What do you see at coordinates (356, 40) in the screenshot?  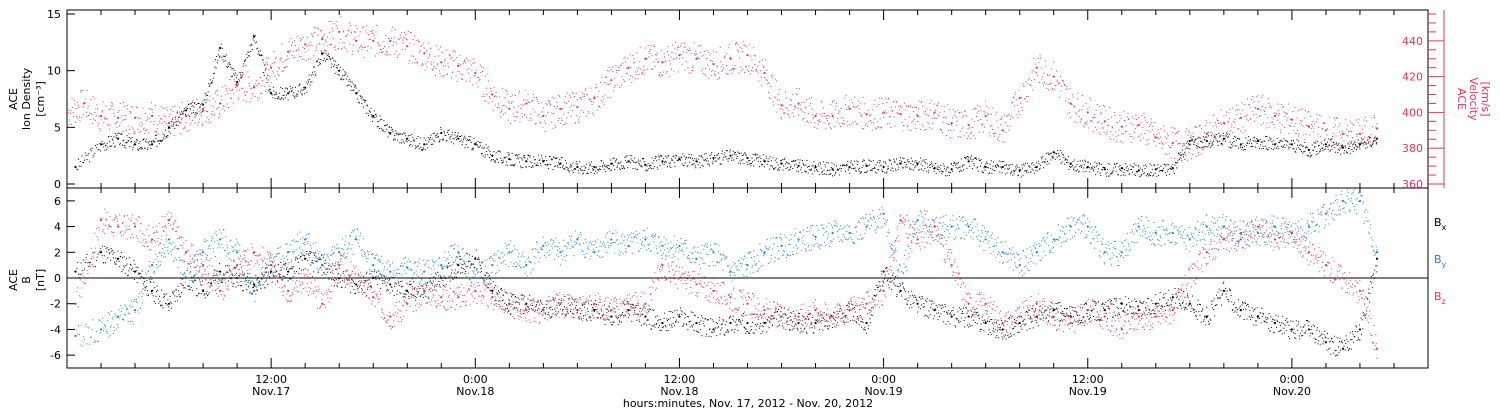 I see `velocity-point` at bounding box center [356, 40].